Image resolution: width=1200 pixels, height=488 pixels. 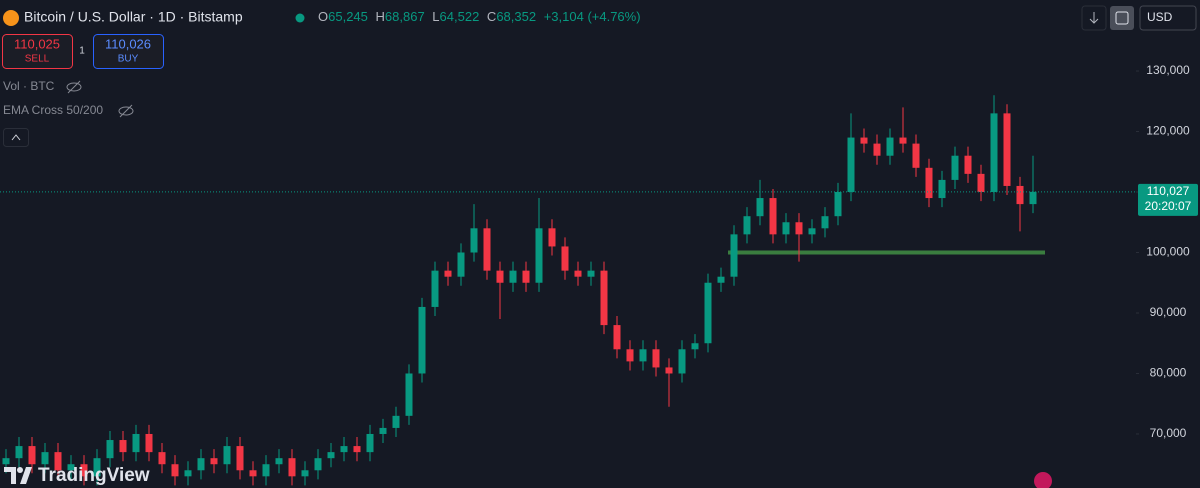 I want to click on buy-label: BUY, so click(x=128, y=59).